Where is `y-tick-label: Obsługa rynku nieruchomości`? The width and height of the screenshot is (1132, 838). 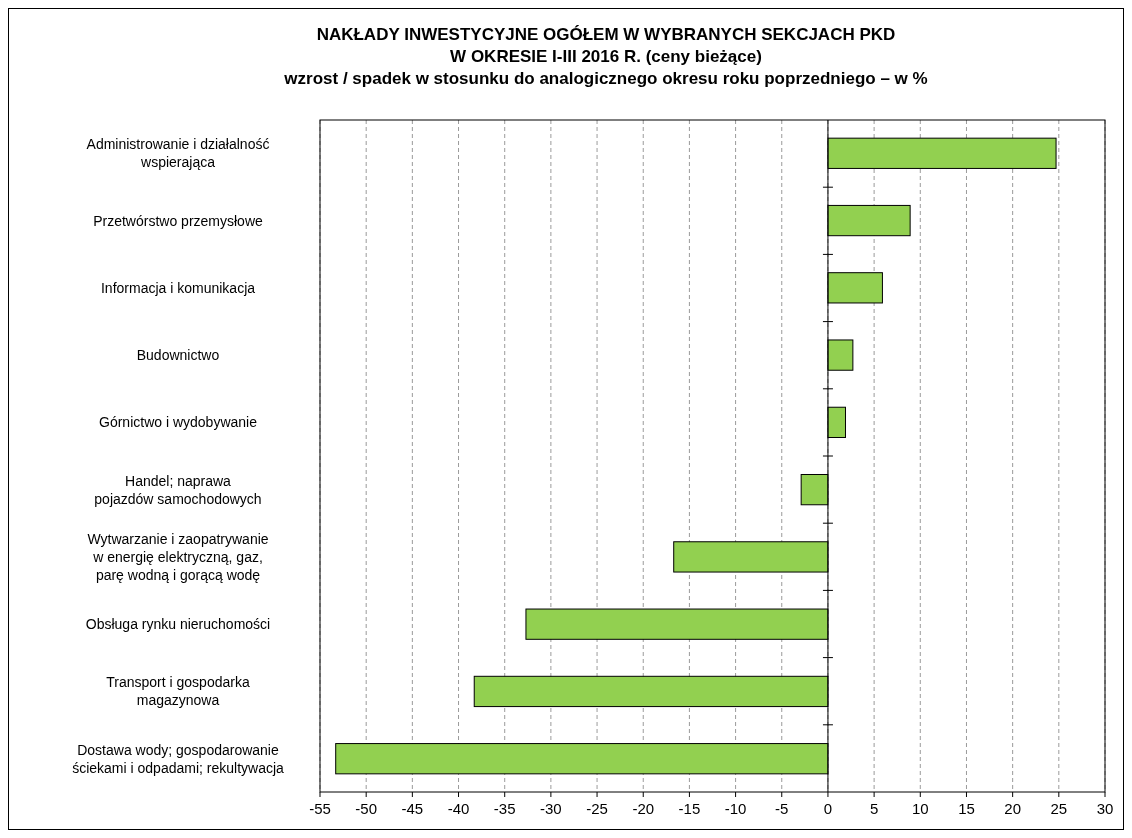
y-tick-label: Obsługa rynku nieruchomości is located at coordinates (178, 624).